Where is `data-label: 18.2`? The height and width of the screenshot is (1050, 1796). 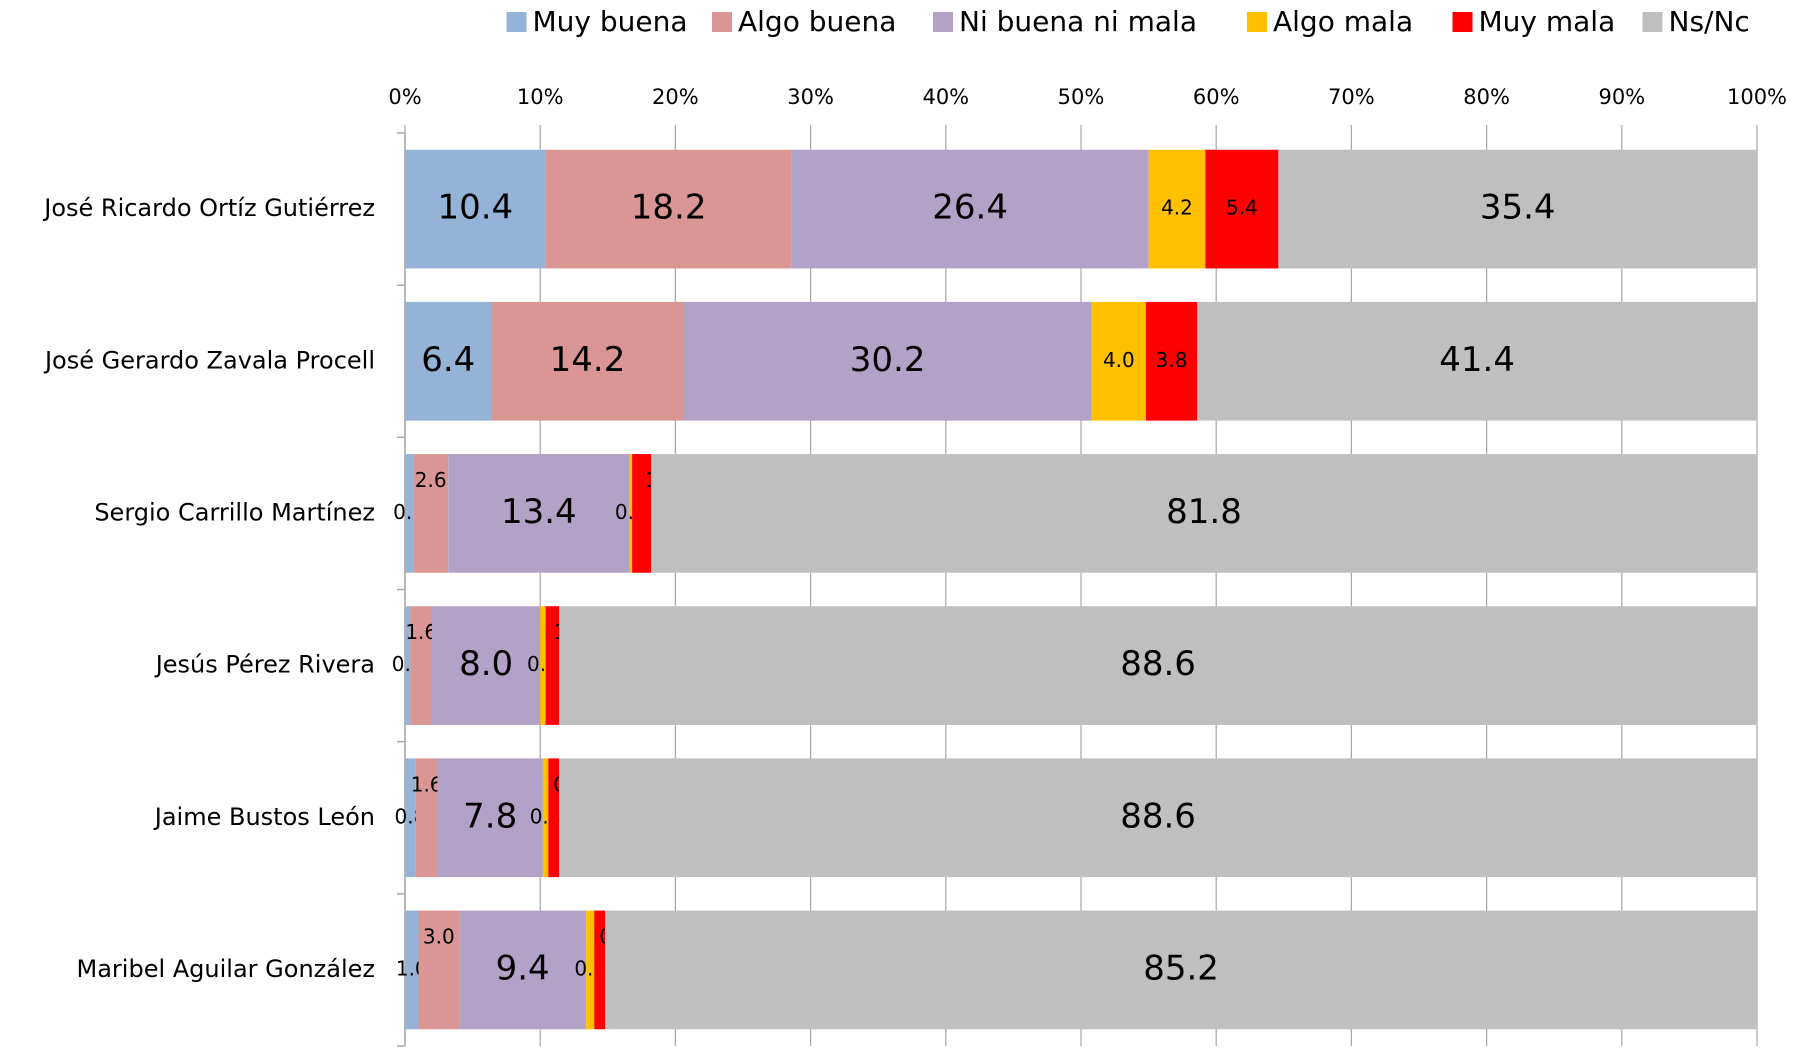
data-label: 18.2 is located at coordinates (669, 208).